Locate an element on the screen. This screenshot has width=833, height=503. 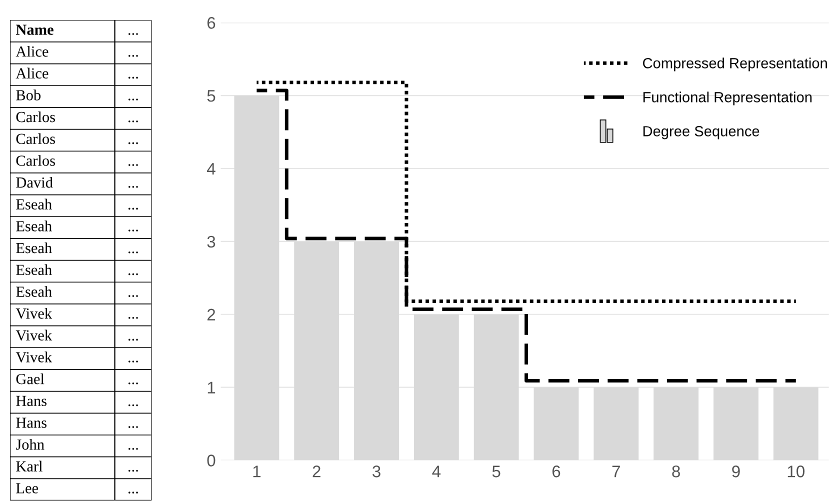
x-tick-label: 5 is located at coordinates (496, 472).